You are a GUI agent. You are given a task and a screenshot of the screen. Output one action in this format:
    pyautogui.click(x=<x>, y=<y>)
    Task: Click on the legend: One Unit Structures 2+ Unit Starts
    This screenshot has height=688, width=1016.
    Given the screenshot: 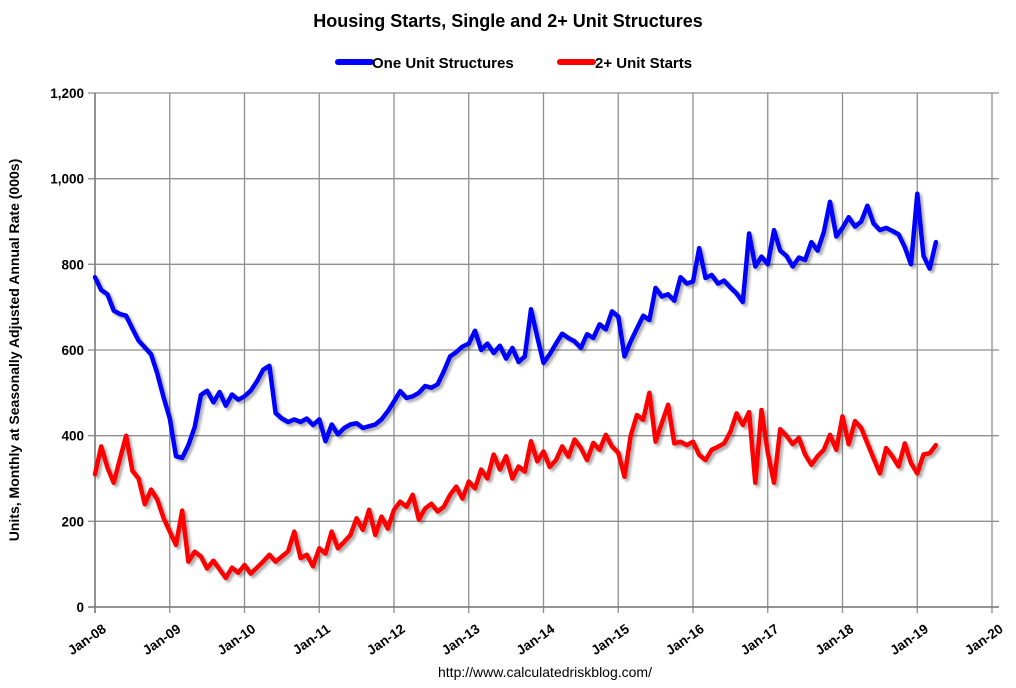 What is the action you would take?
    pyautogui.click(x=513, y=63)
    